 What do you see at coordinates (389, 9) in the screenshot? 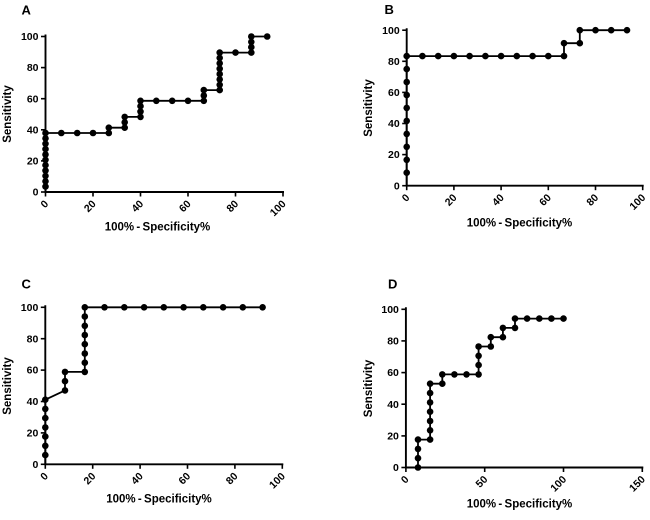
I see `svg-text: B` at bounding box center [389, 9].